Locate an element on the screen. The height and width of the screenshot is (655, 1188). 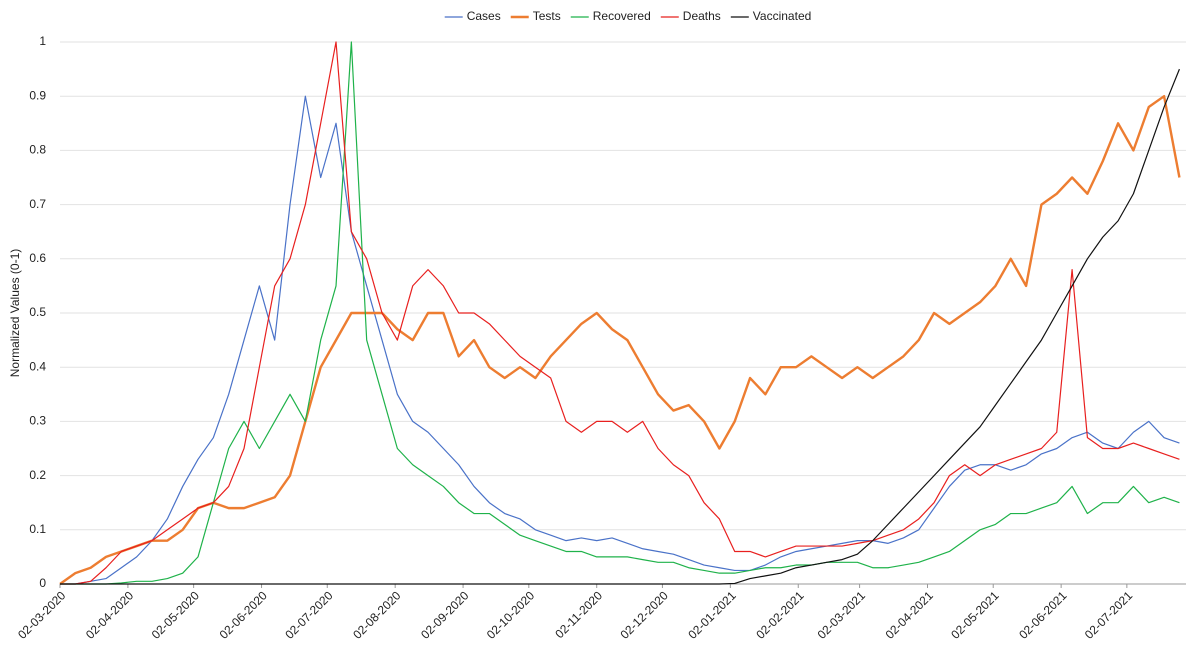
legend-label: Vaccinated is located at coordinates (782, 16).